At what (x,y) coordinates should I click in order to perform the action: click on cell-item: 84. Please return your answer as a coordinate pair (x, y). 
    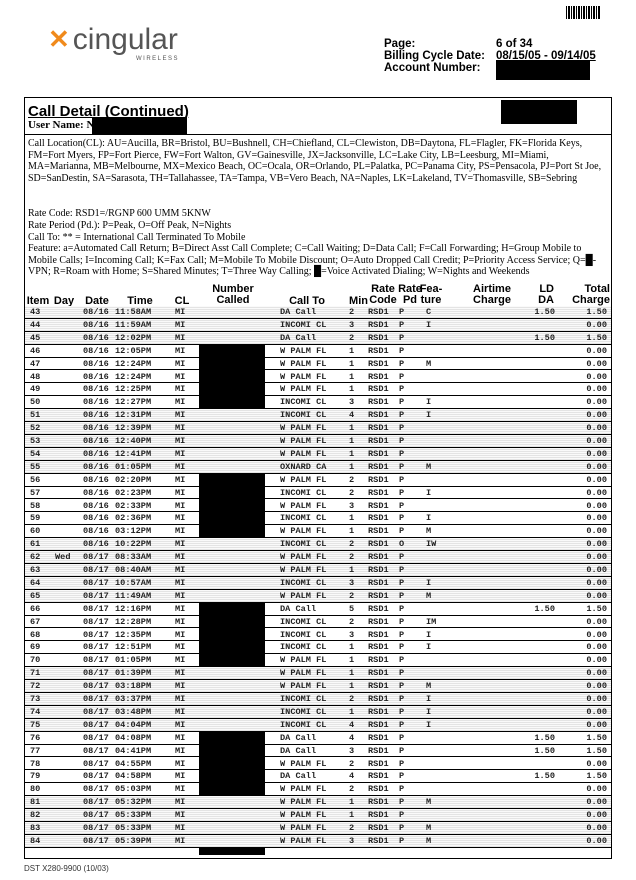
    Looking at the image, I should click on (35, 840).